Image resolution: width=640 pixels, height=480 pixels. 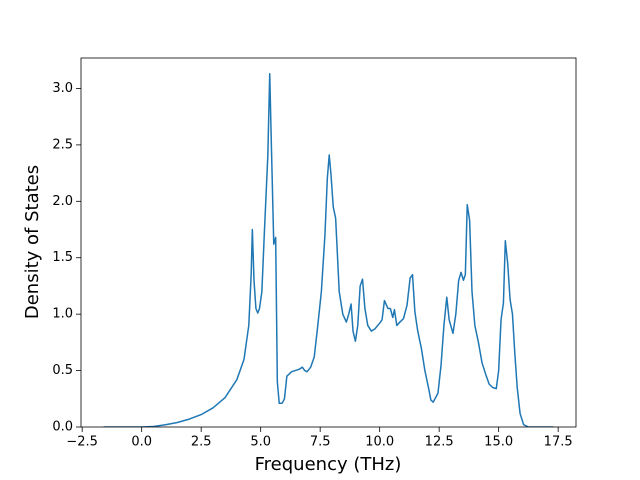 What do you see at coordinates (328, 464) in the screenshot?
I see `x-axis-label: Frequency (THz)` at bounding box center [328, 464].